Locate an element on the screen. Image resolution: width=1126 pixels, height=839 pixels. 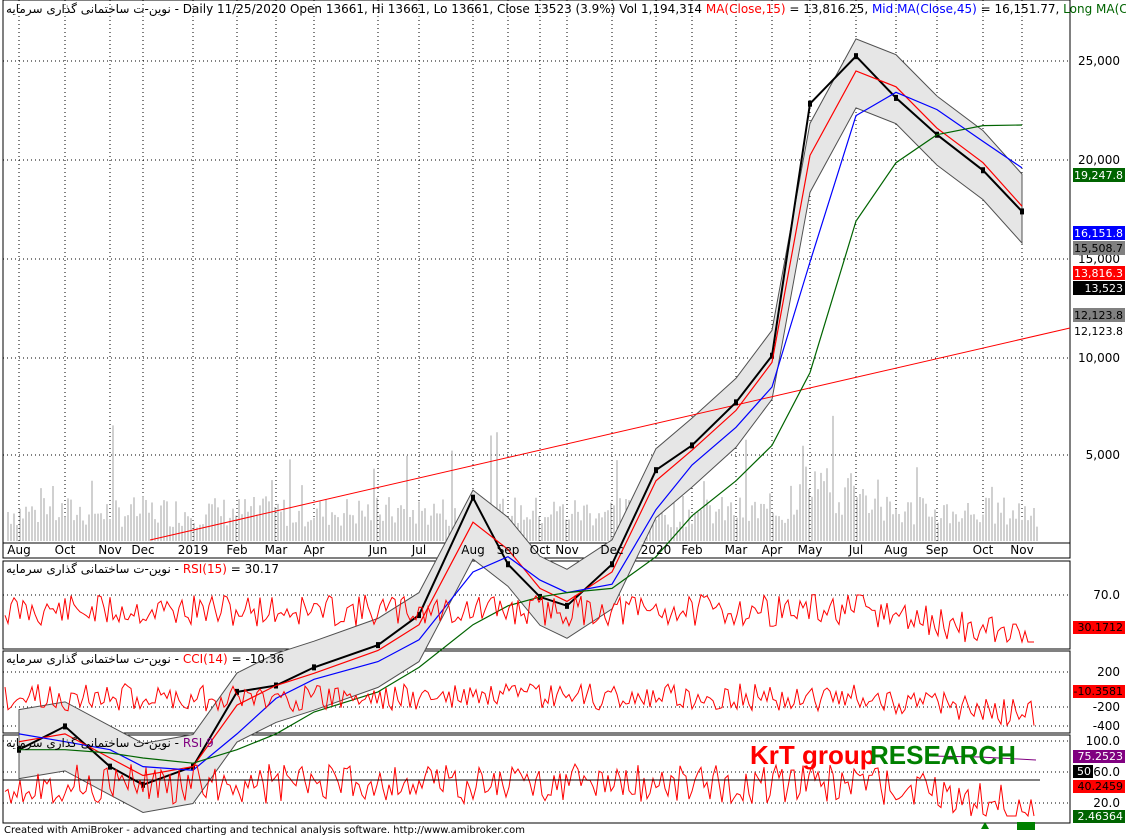
header-part: MA(Close,15) is located at coordinates (746, 9).